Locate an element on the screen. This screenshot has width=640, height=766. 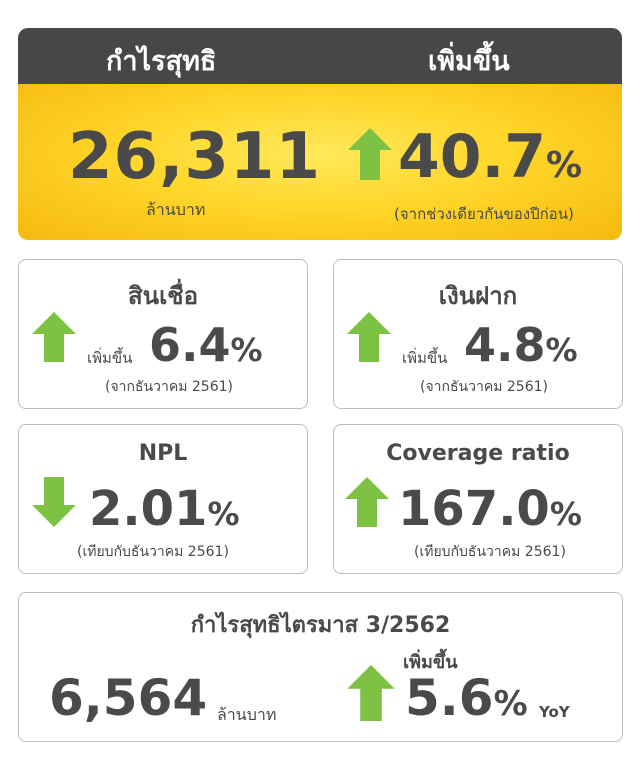
banner-header: กำไรสุทธิ เพิ่มขึ้น is located at coordinates (320, 56).